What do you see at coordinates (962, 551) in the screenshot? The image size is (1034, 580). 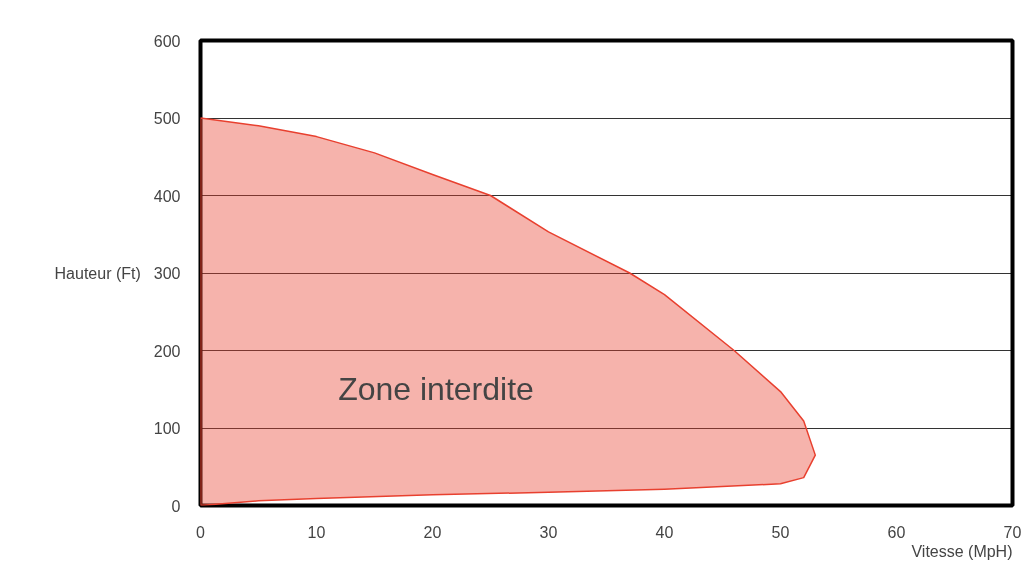 I see `x-axis-title: Vitesse (MpH)` at bounding box center [962, 551].